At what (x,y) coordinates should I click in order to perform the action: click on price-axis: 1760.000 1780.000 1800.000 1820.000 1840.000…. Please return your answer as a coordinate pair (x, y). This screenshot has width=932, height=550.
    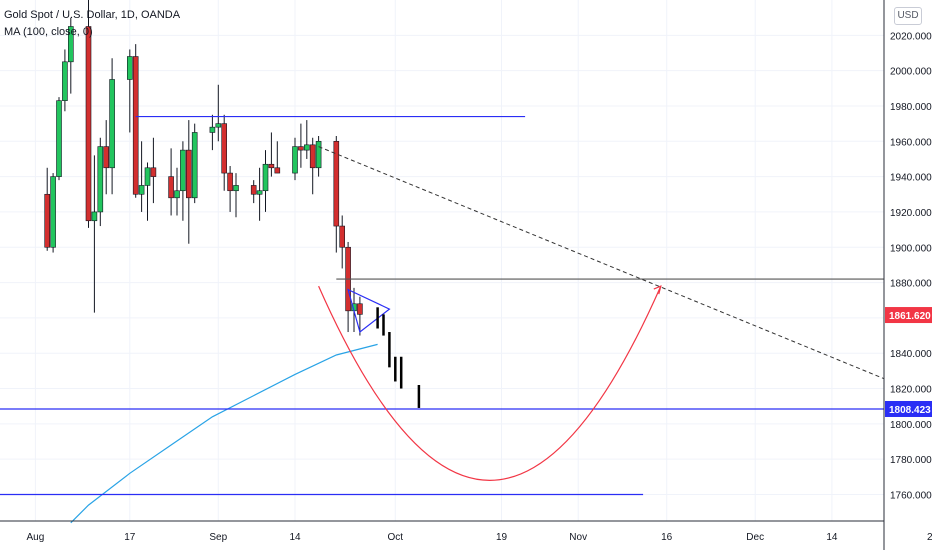
    Looking at the image, I should click on (907, 275).